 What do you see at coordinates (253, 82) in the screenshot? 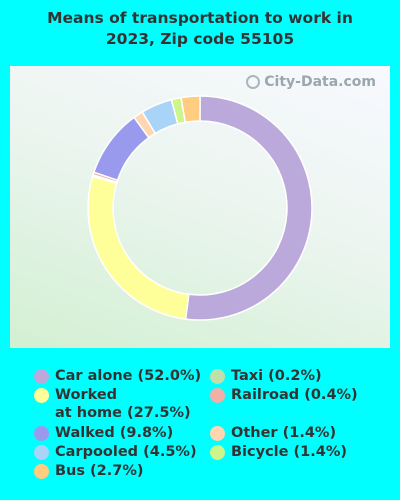
I see `magnifier-icon` at bounding box center [253, 82].